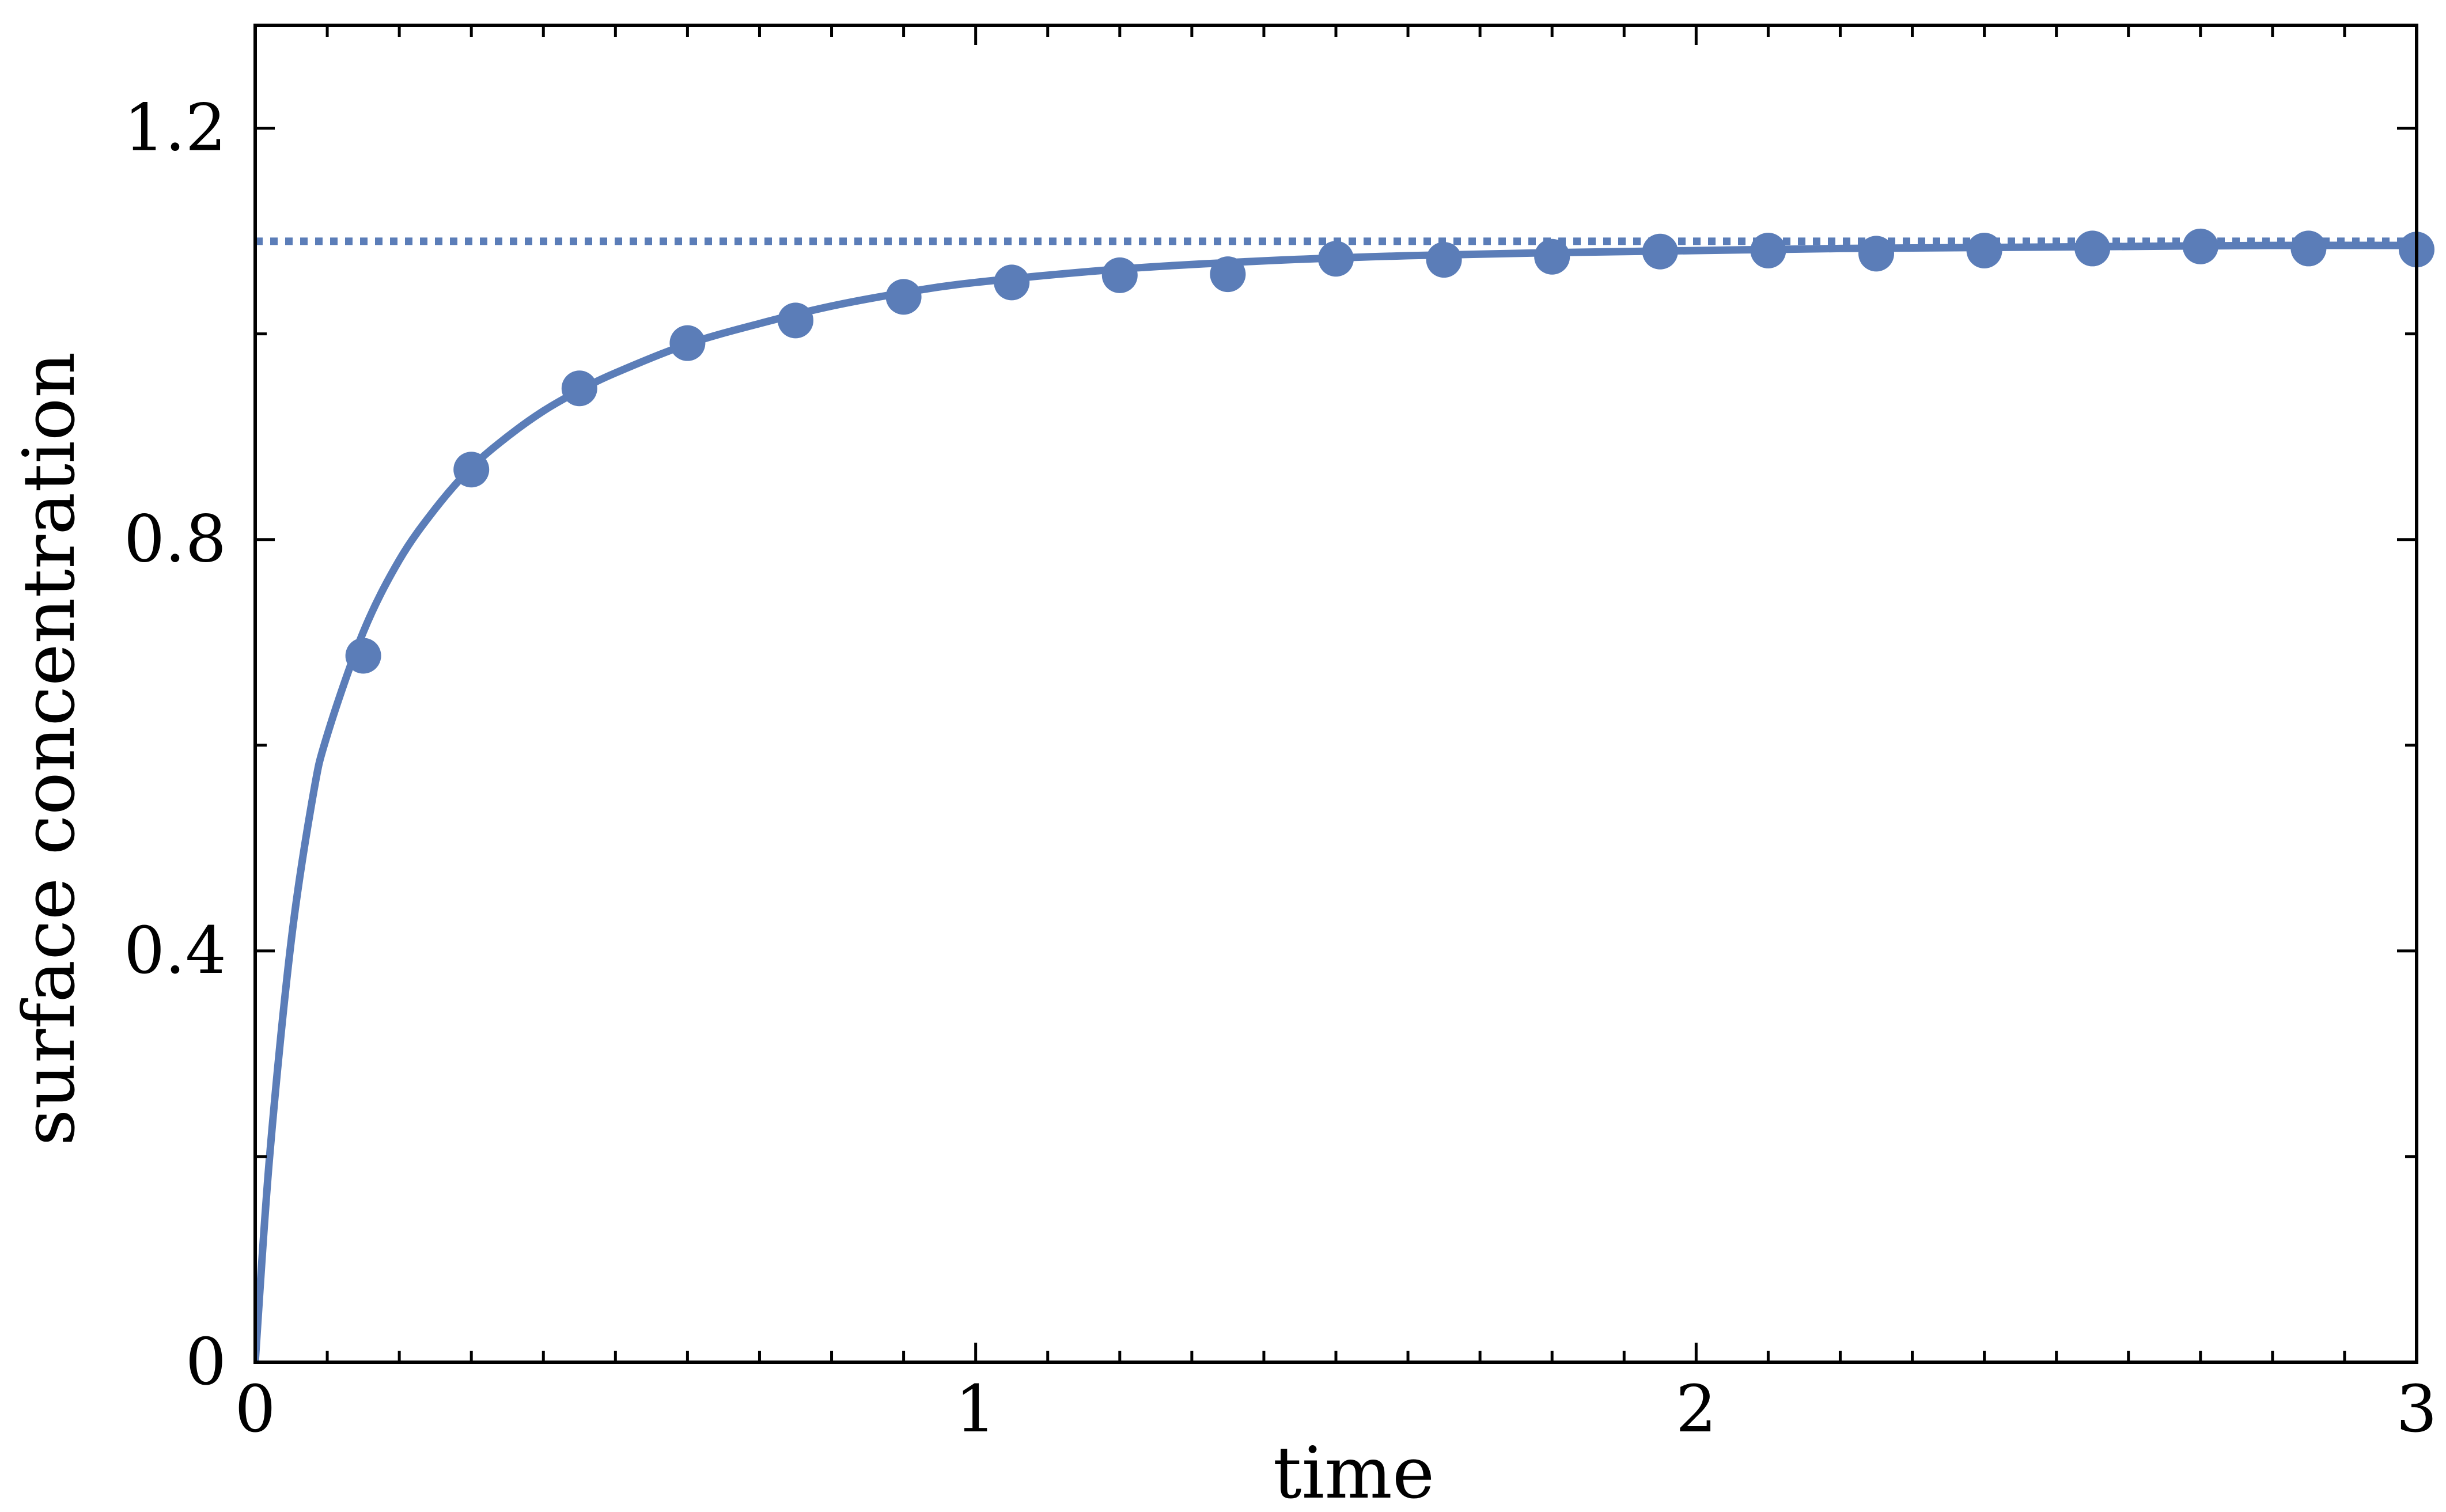  Describe the element at coordinates (205, 1362) in the screenshot. I see `y-tick-label: 0` at that location.